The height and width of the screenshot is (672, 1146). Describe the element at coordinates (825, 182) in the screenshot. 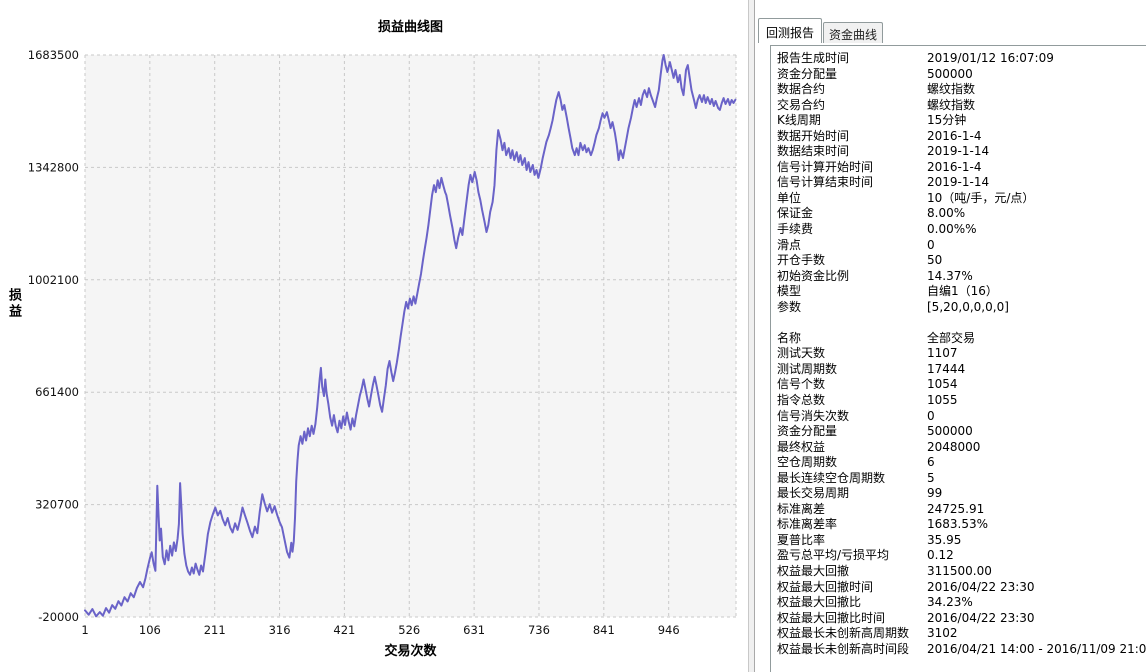

I see `report-row-label: 信号计算结束时间` at that location.